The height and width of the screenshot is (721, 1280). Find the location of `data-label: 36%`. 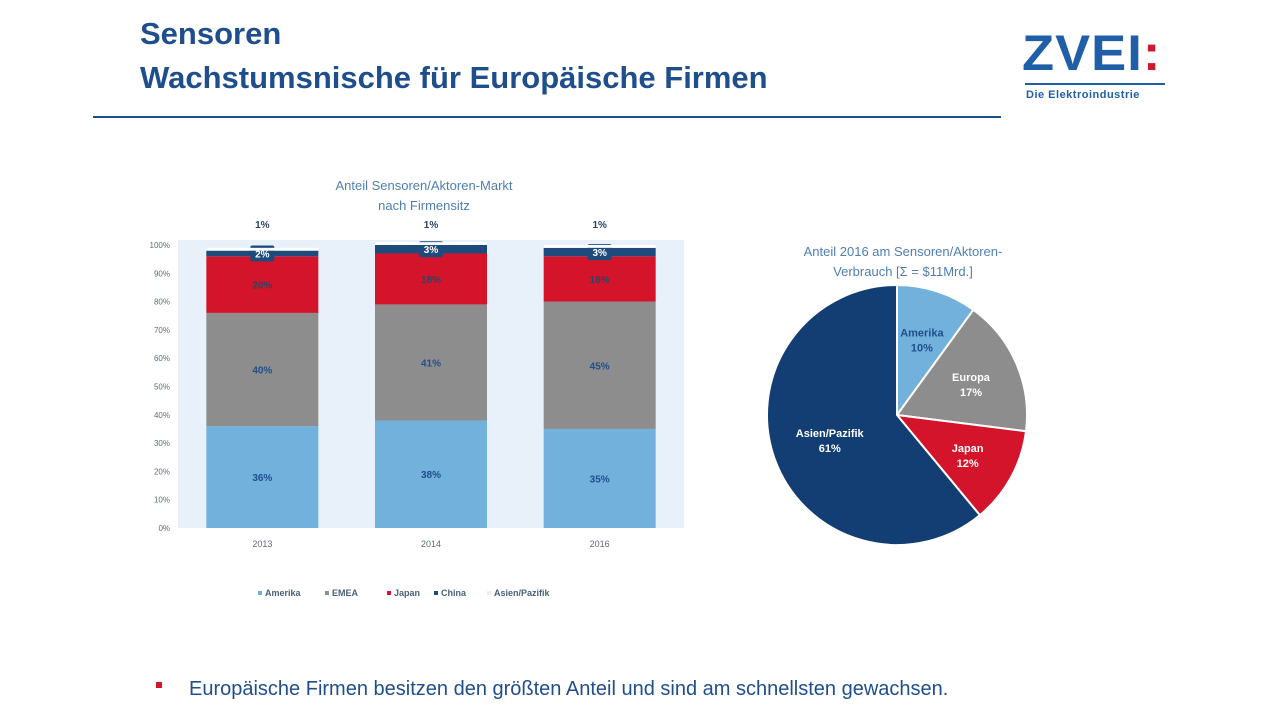

data-label: 36% is located at coordinates (262, 478).